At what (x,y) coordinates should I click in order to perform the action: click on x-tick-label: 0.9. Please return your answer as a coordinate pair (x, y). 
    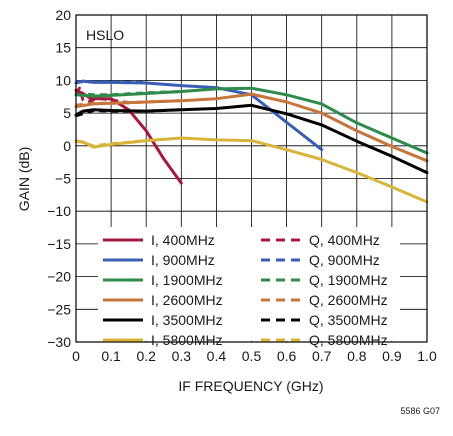
    Looking at the image, I should click on (392, 356).